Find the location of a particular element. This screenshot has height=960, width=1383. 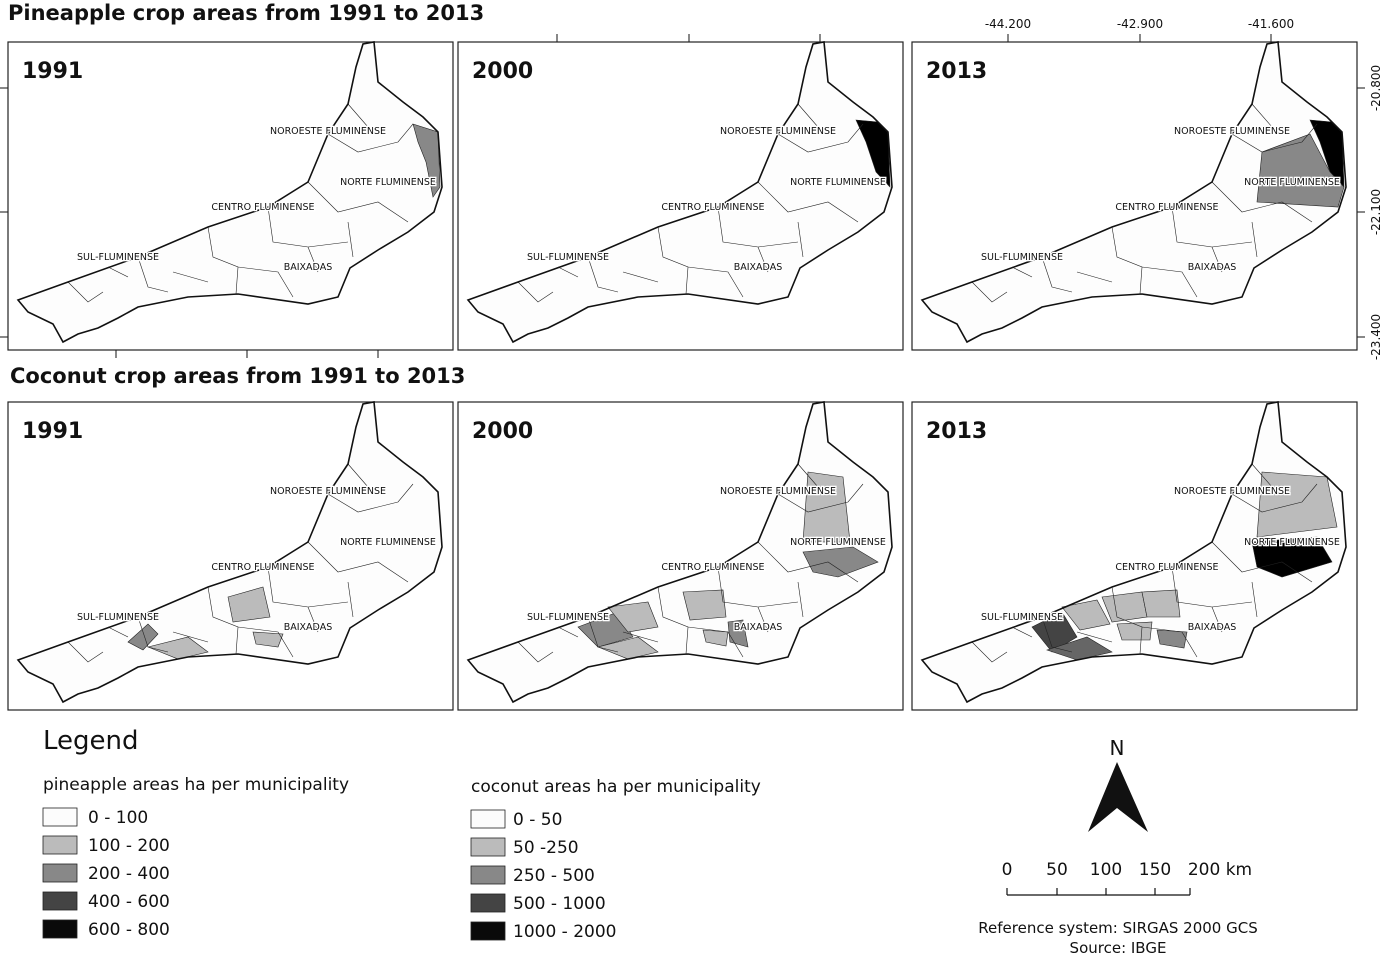

scale-bar is located at coordinates (1098, 892).